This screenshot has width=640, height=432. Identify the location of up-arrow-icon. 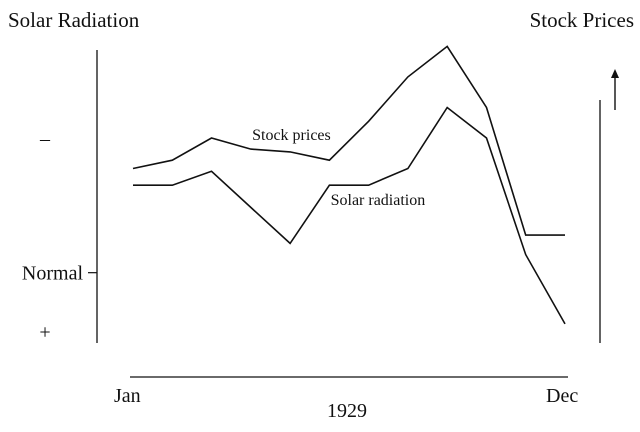
(615, 89).